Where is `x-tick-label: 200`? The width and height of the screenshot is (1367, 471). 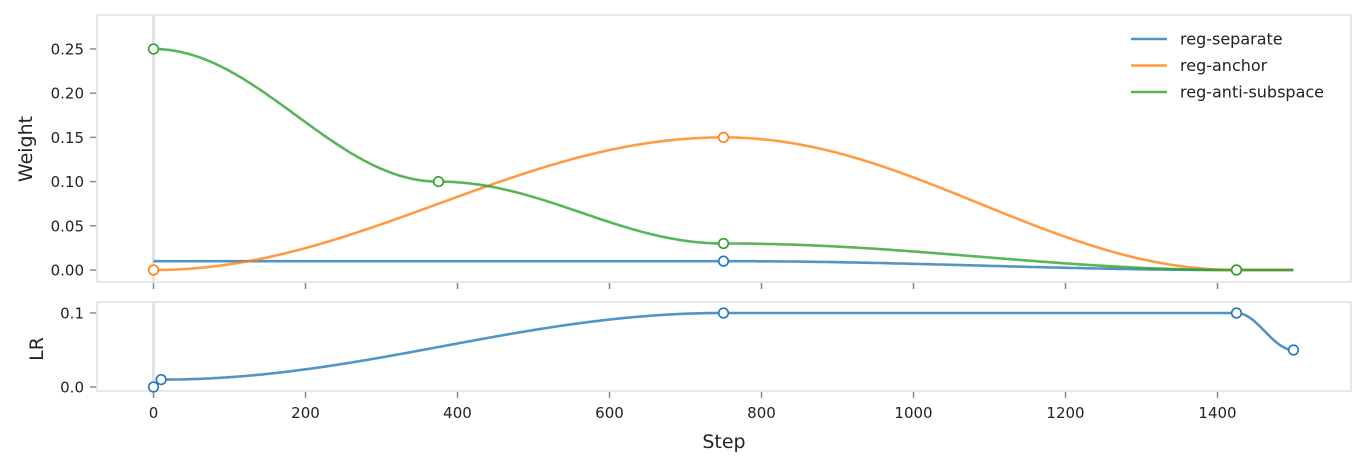
x-tick-label: 200 is located at coordinates (305, 413).